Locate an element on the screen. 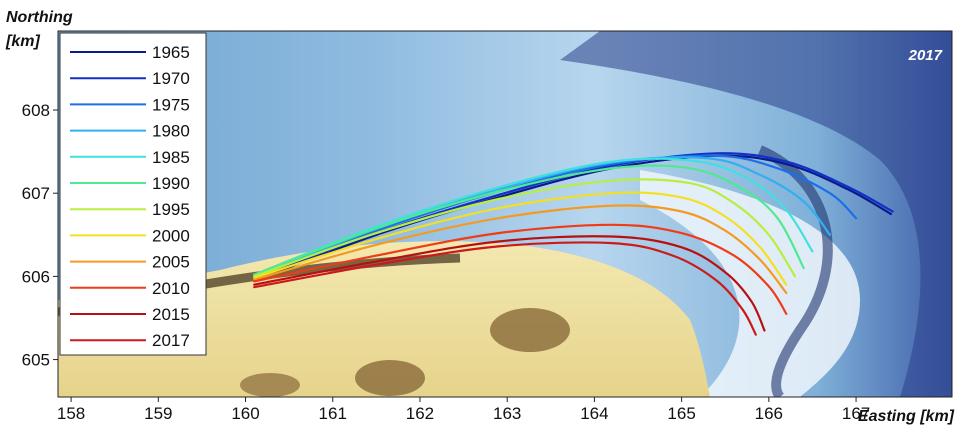 The height and width of the screenshot is (429, 959). legend-label-1975: 1975 is located at coordinates (171, 104).